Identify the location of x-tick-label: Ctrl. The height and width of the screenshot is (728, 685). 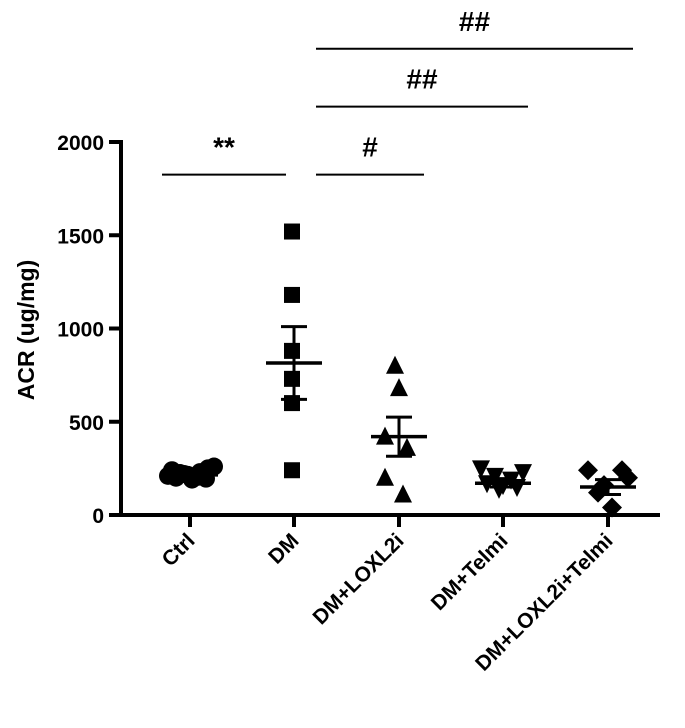
(179, 550).